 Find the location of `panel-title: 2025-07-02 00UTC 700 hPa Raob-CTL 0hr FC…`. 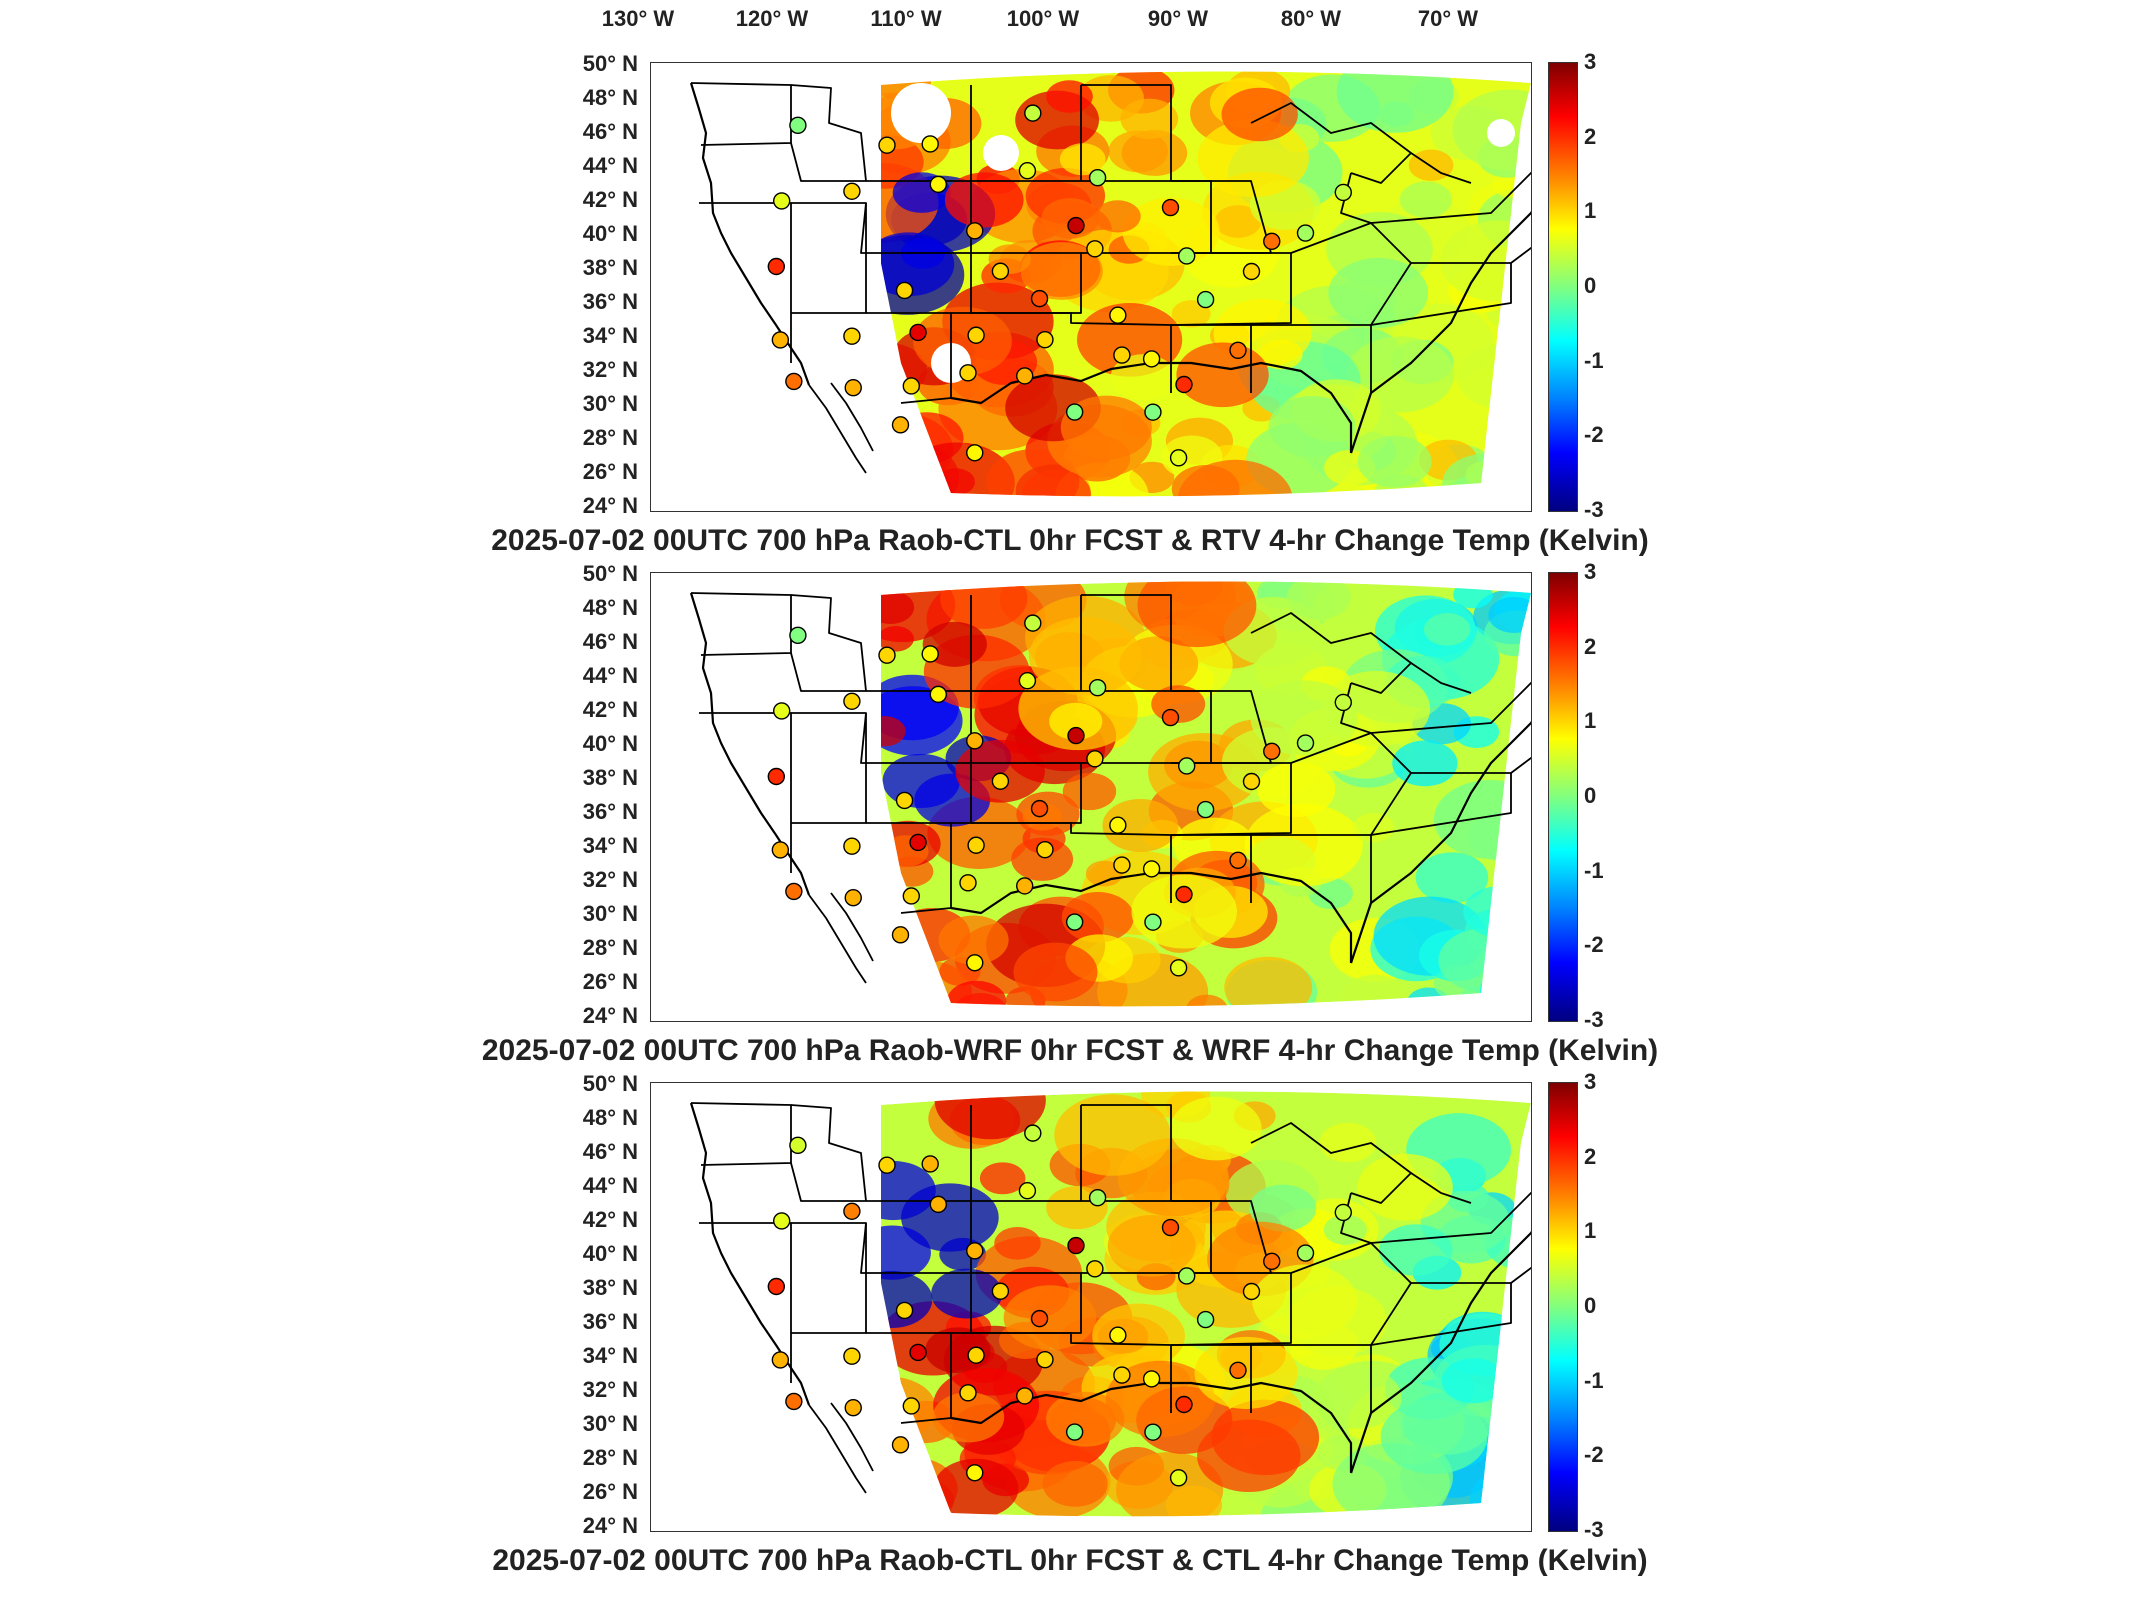

panel-title: 2025-07-02 00UTC 700 hPa Raob-CTL 0hr FC… is located at coordinates (1070, 1560).